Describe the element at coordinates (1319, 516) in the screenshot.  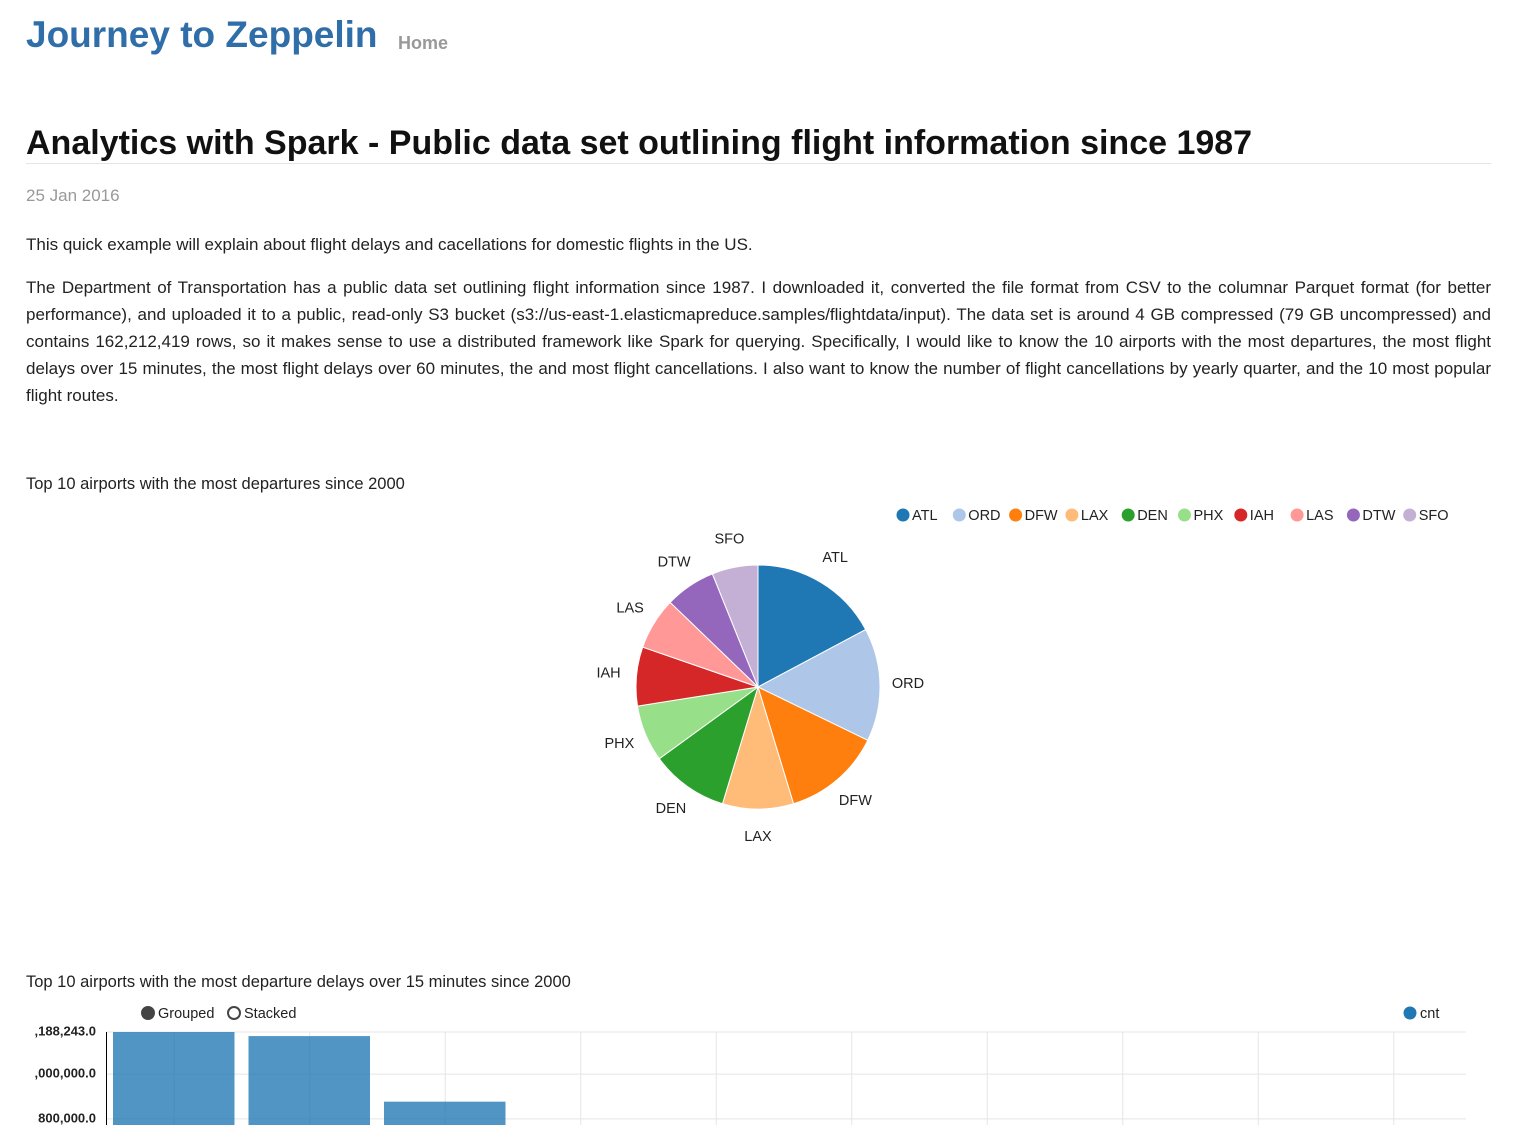
I see `legend-label: LAS` at that location.